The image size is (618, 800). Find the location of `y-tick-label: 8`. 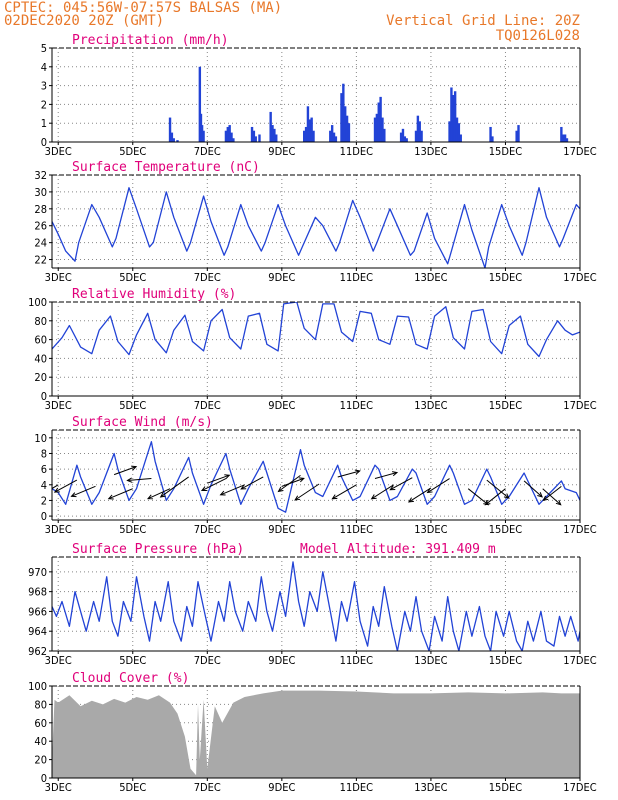

y-tick-label: 8 is located at coordinates (44, 453).